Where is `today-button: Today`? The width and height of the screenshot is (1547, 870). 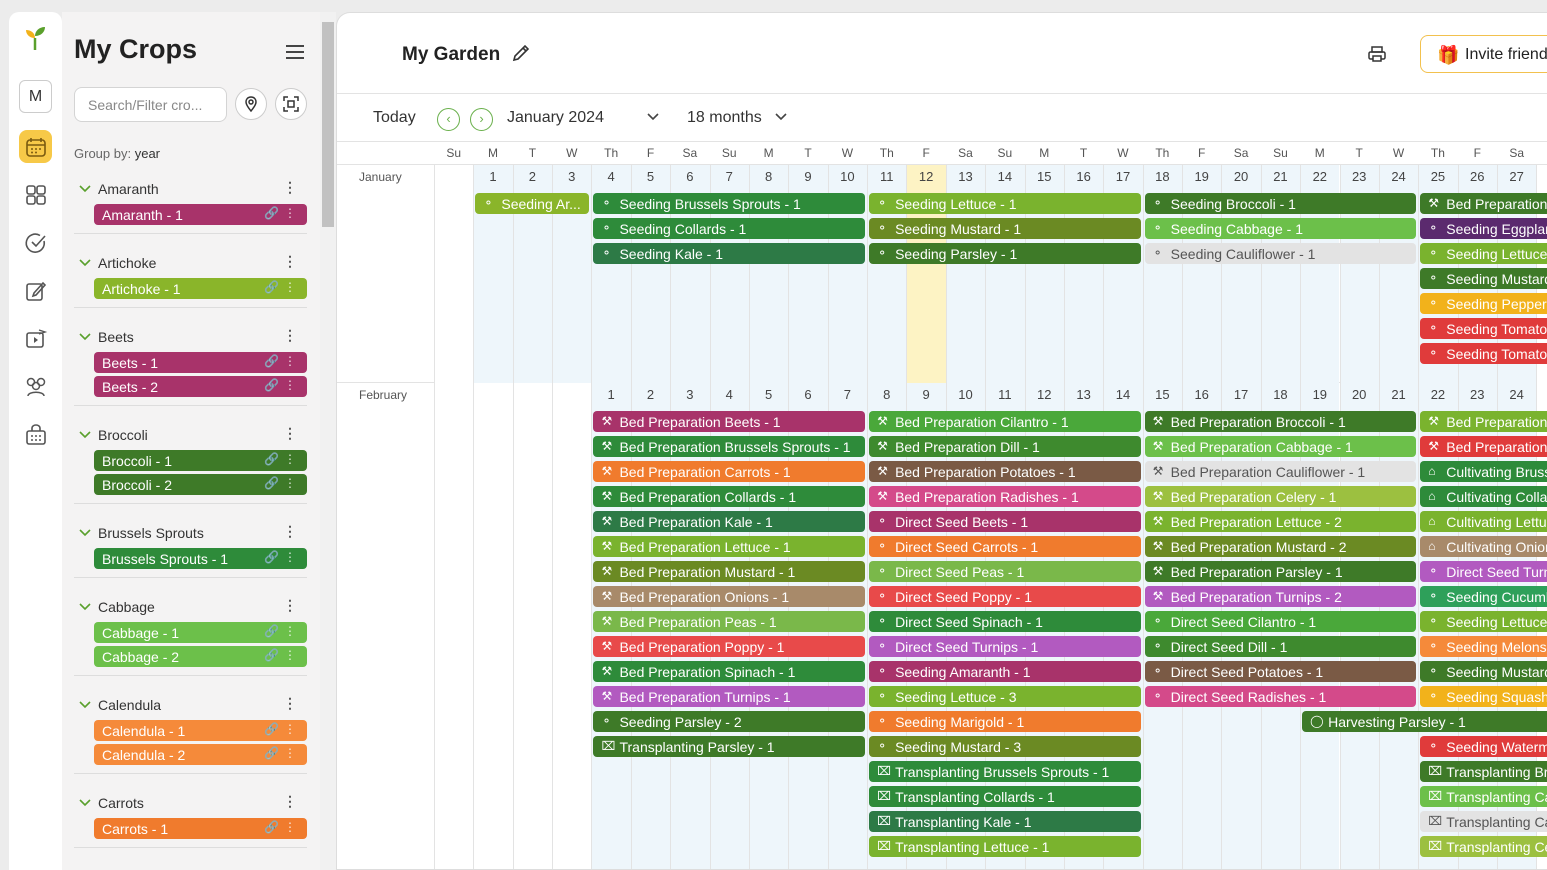 today-button: Today is located at coordinates (394, 117).